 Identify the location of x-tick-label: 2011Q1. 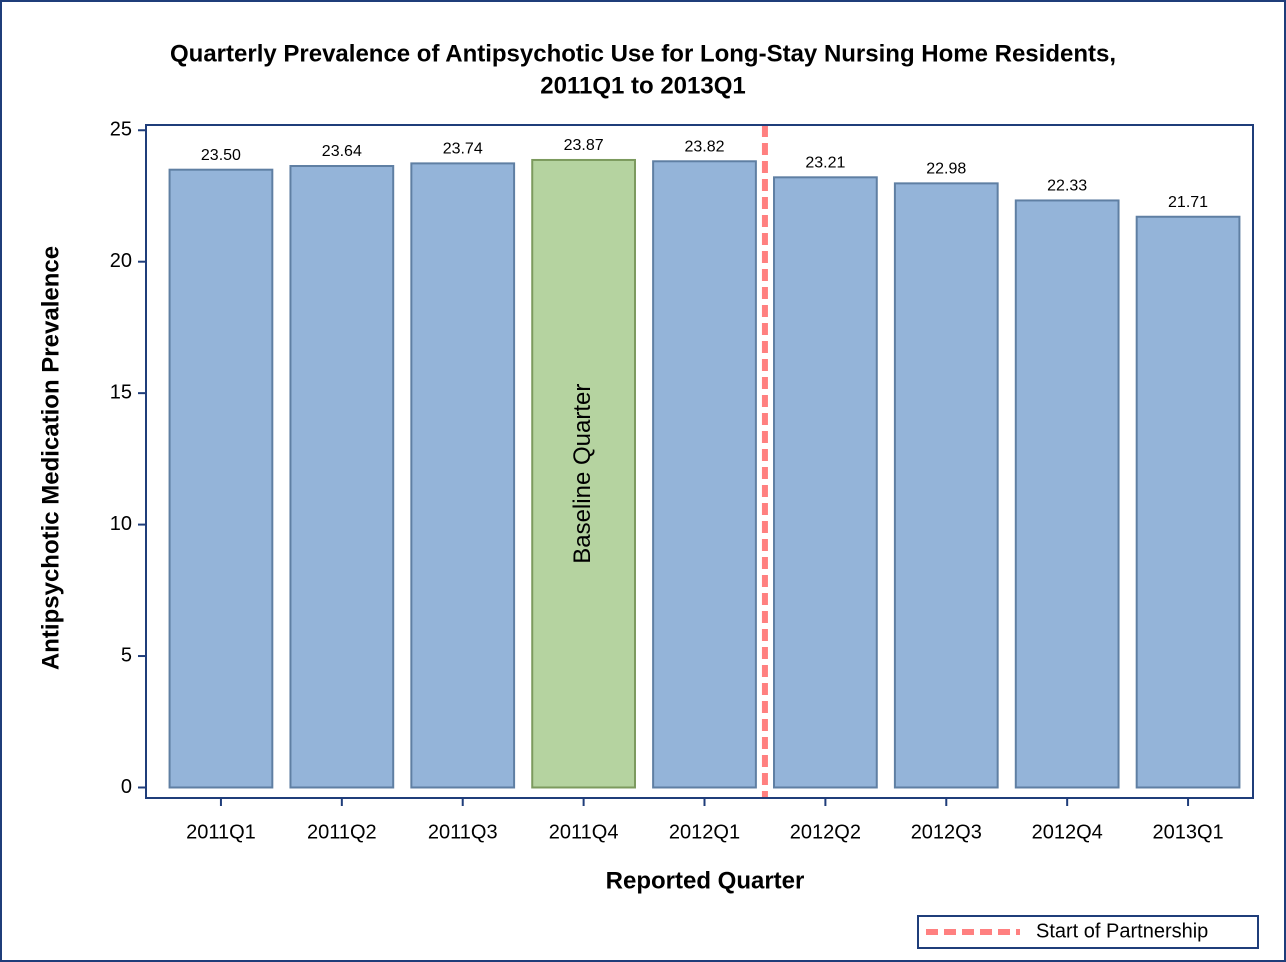
(221, 832).